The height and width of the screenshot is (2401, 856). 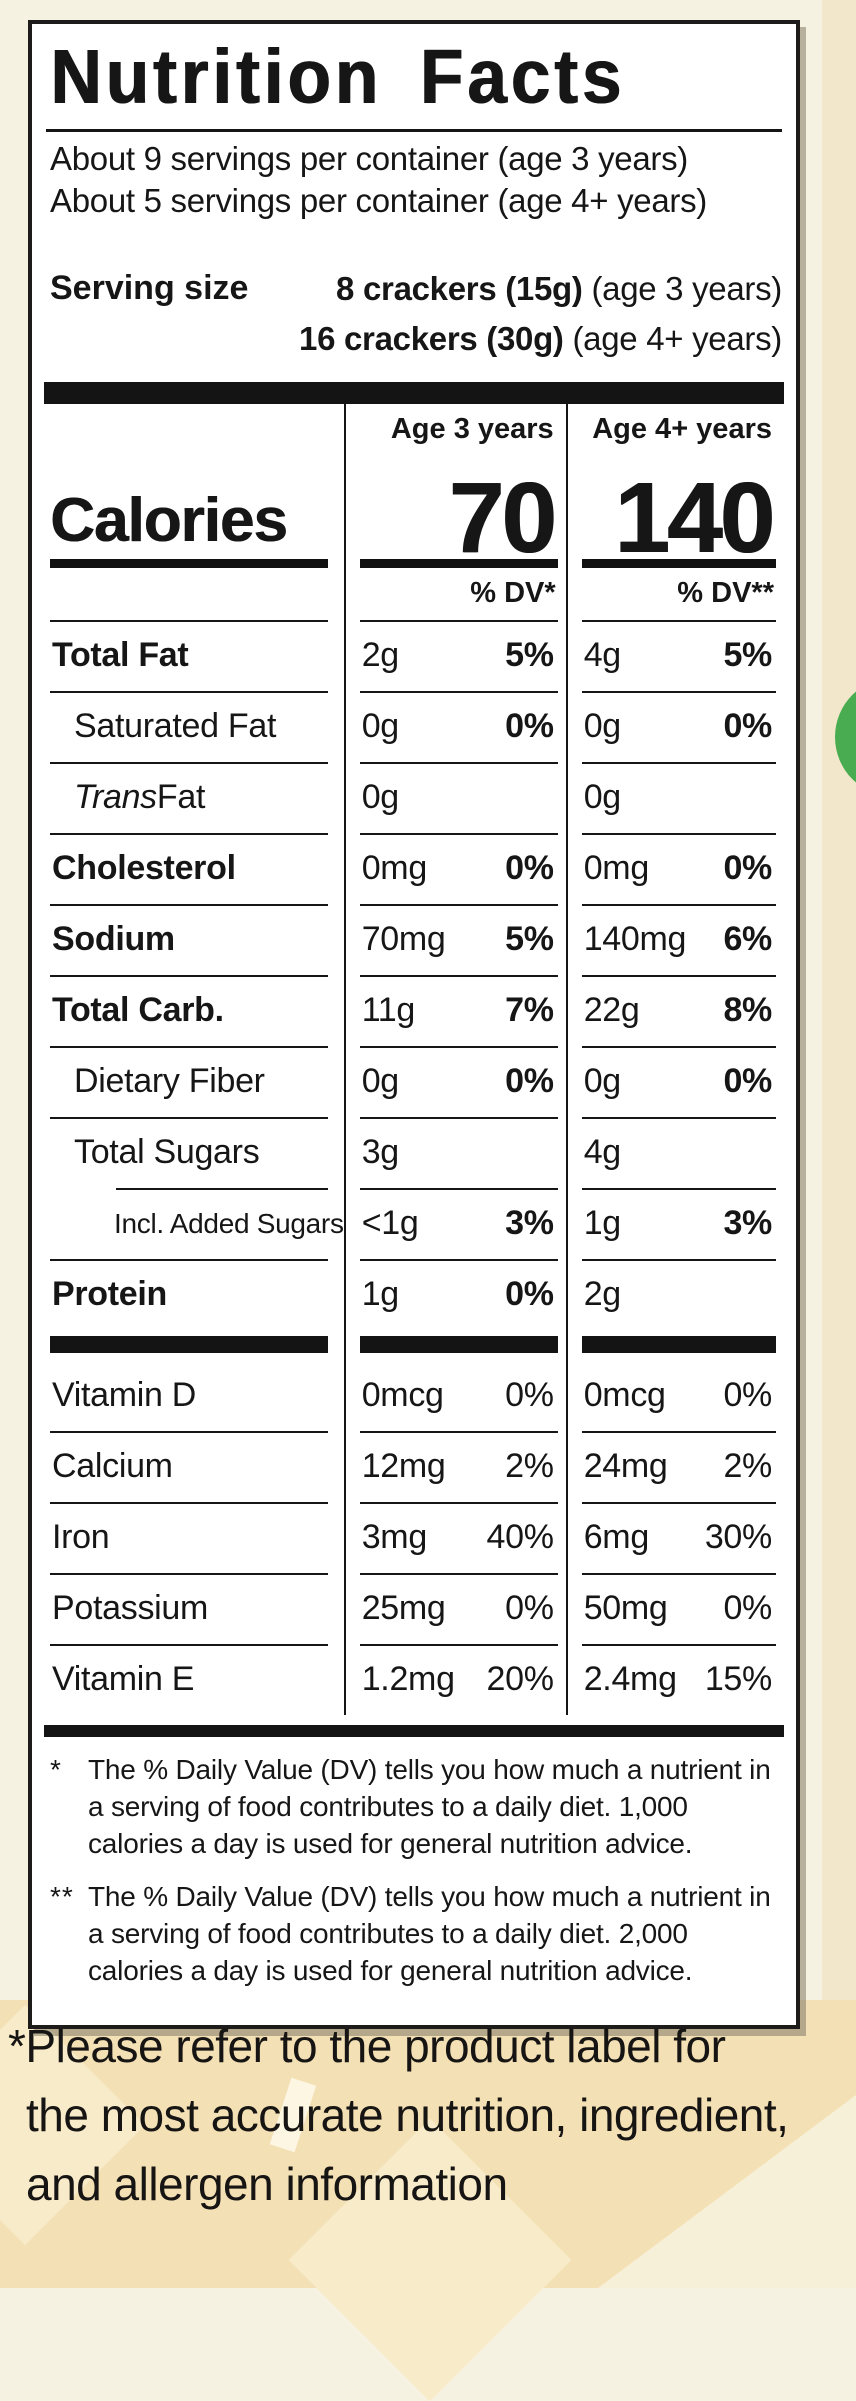 I want to click on amount: 3mg, so click(x=394, y=1537).